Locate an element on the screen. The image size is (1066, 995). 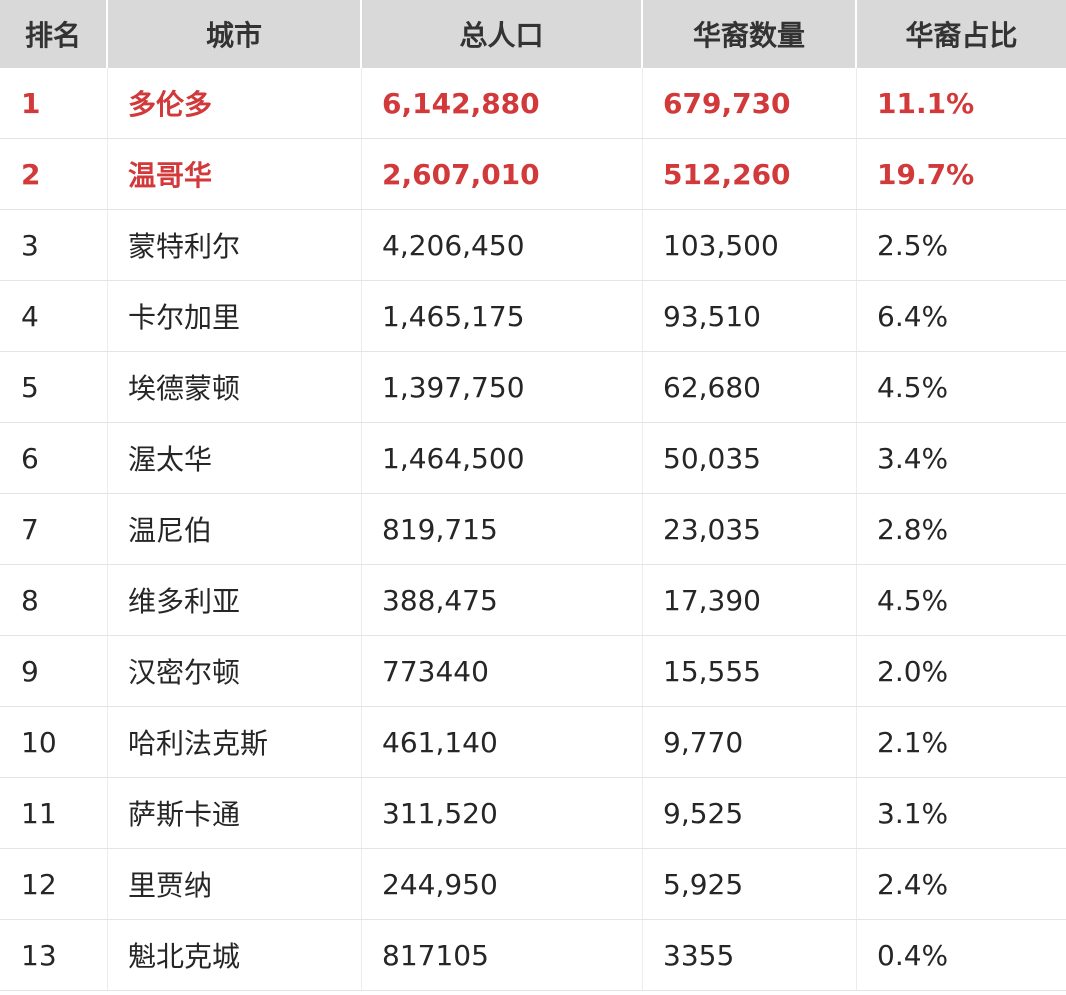
cell-population: 1,465,175 is located at coordinates (502, 316).